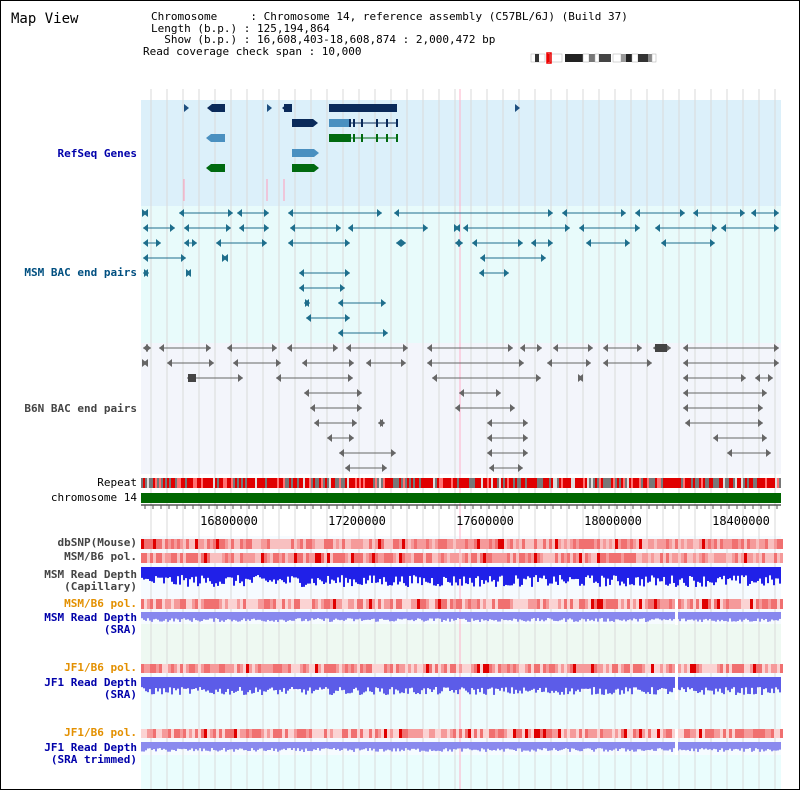  I want to click on track-label-refseq: RefSeq Genes, so click(97, 153).